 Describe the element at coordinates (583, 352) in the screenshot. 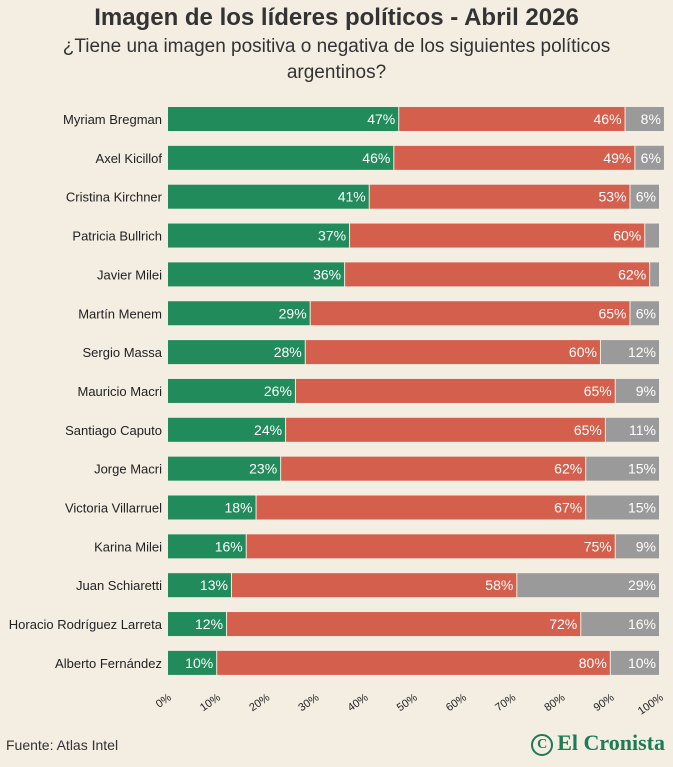

I see `data-label: 60%` at that location.